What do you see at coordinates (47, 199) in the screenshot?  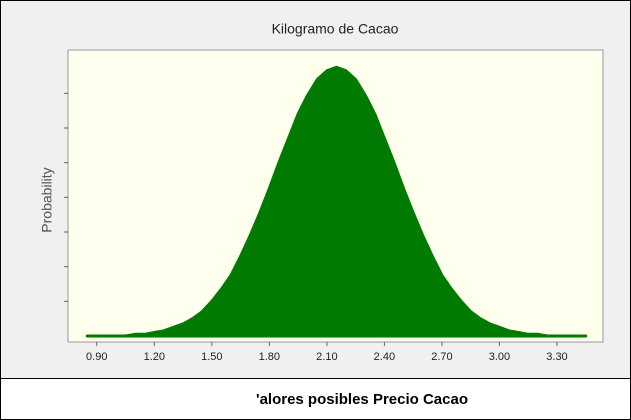 I see `y-axis-label: Probability` at bounding box center [47, 199].